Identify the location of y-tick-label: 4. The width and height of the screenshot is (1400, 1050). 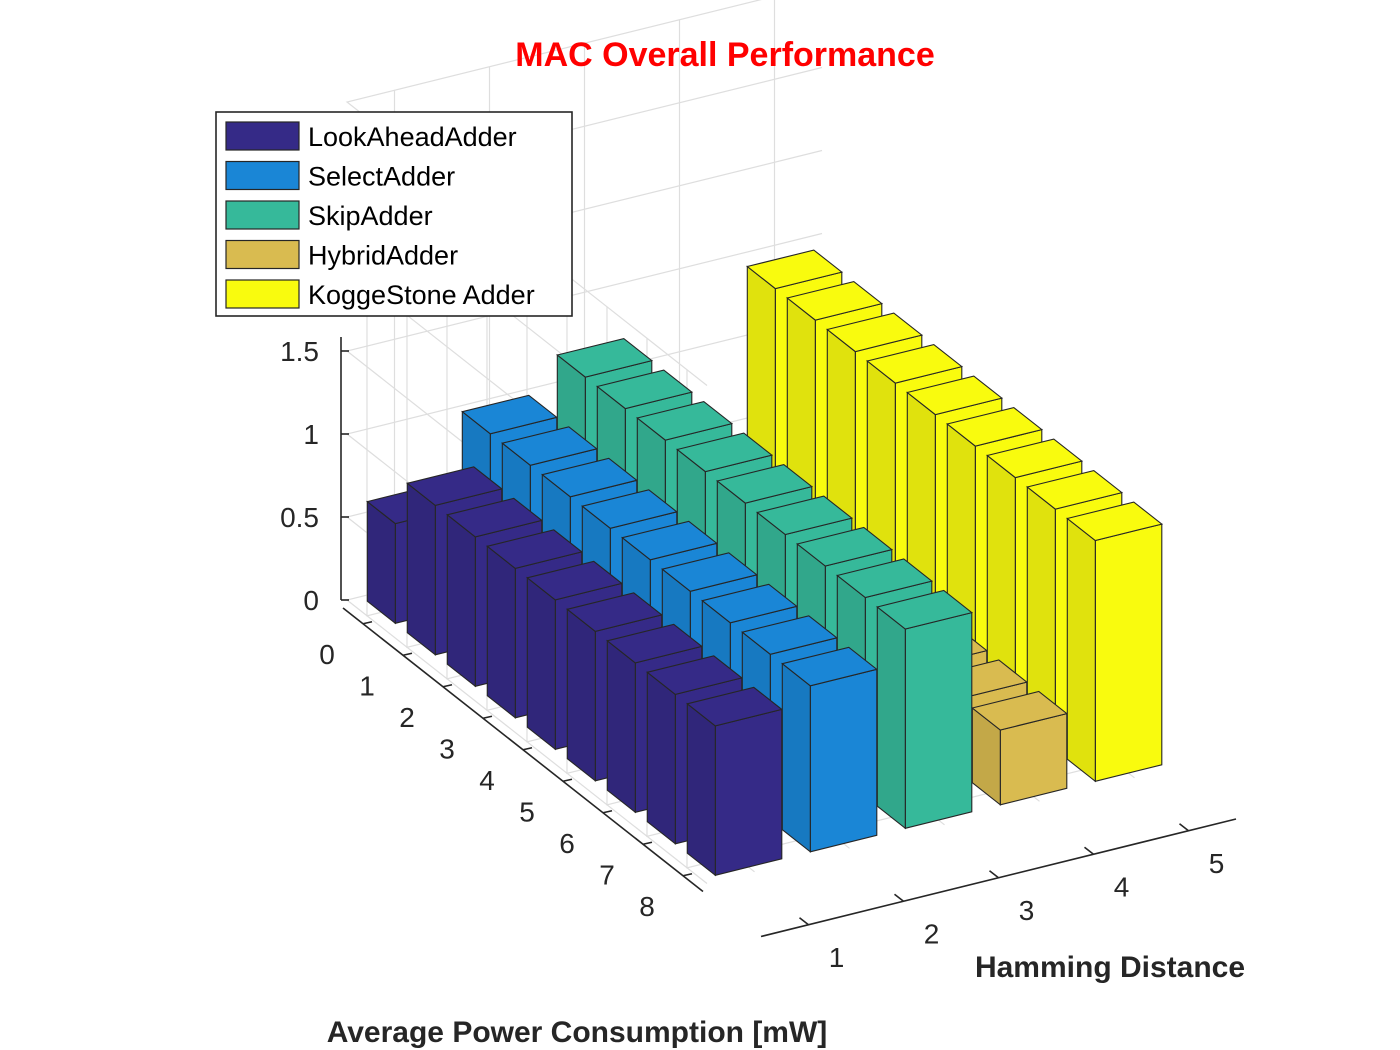
(487, 780).